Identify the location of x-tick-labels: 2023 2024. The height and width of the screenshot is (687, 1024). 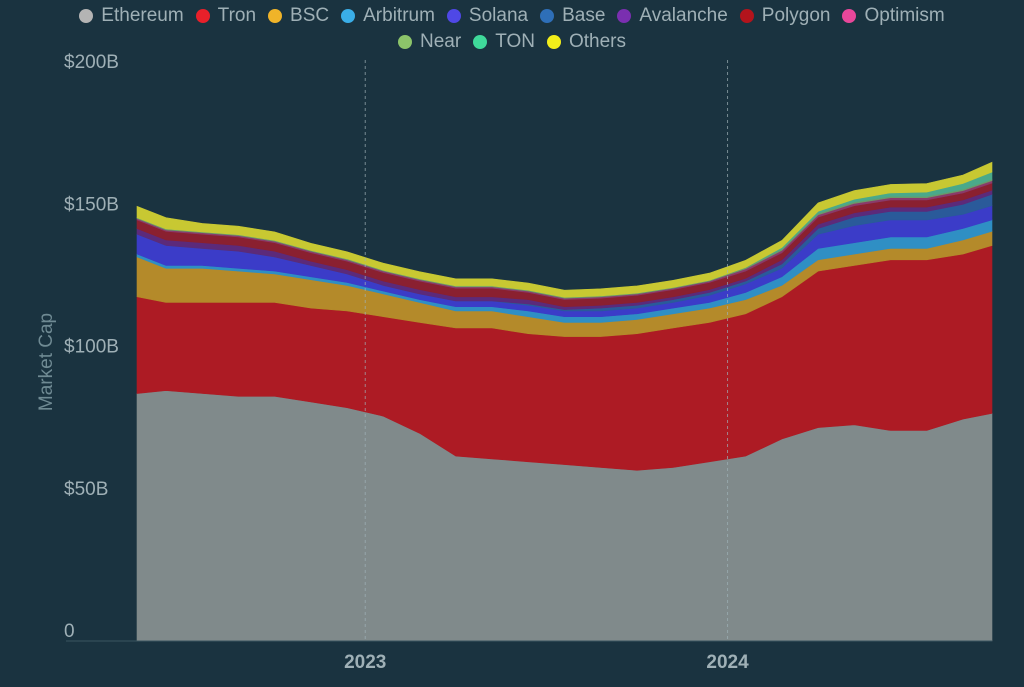
(546, 662).